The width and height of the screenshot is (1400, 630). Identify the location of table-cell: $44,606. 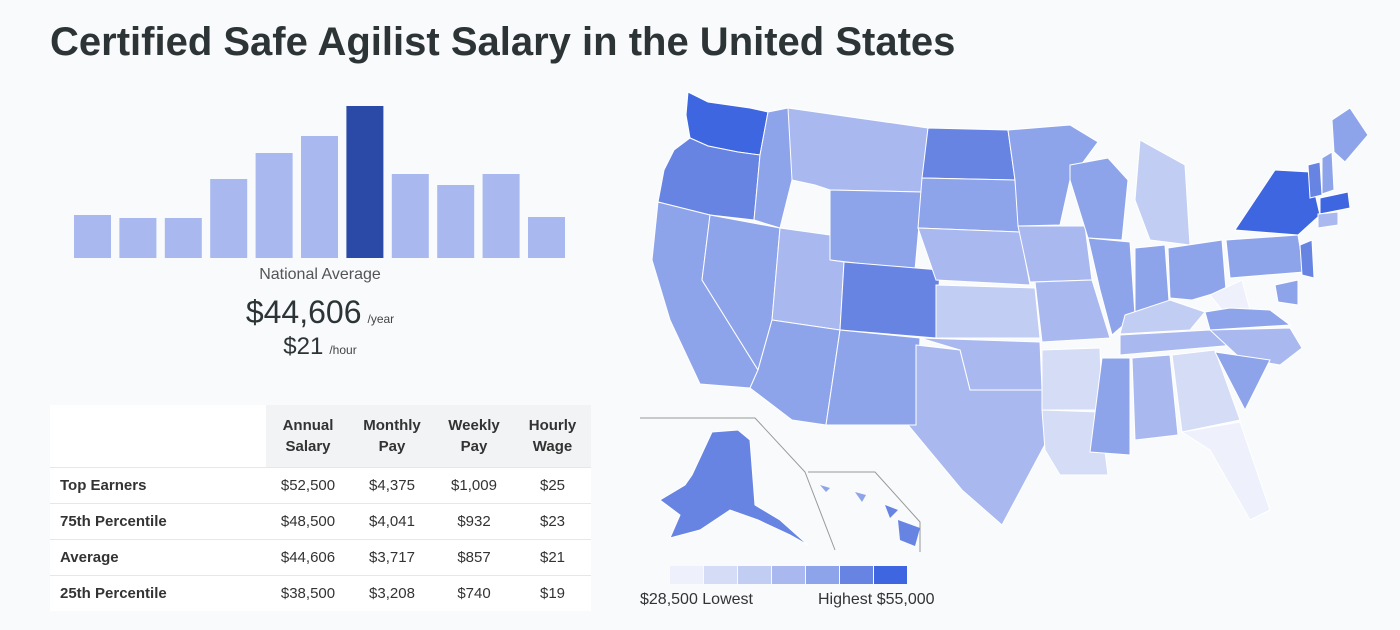
(308, 557).